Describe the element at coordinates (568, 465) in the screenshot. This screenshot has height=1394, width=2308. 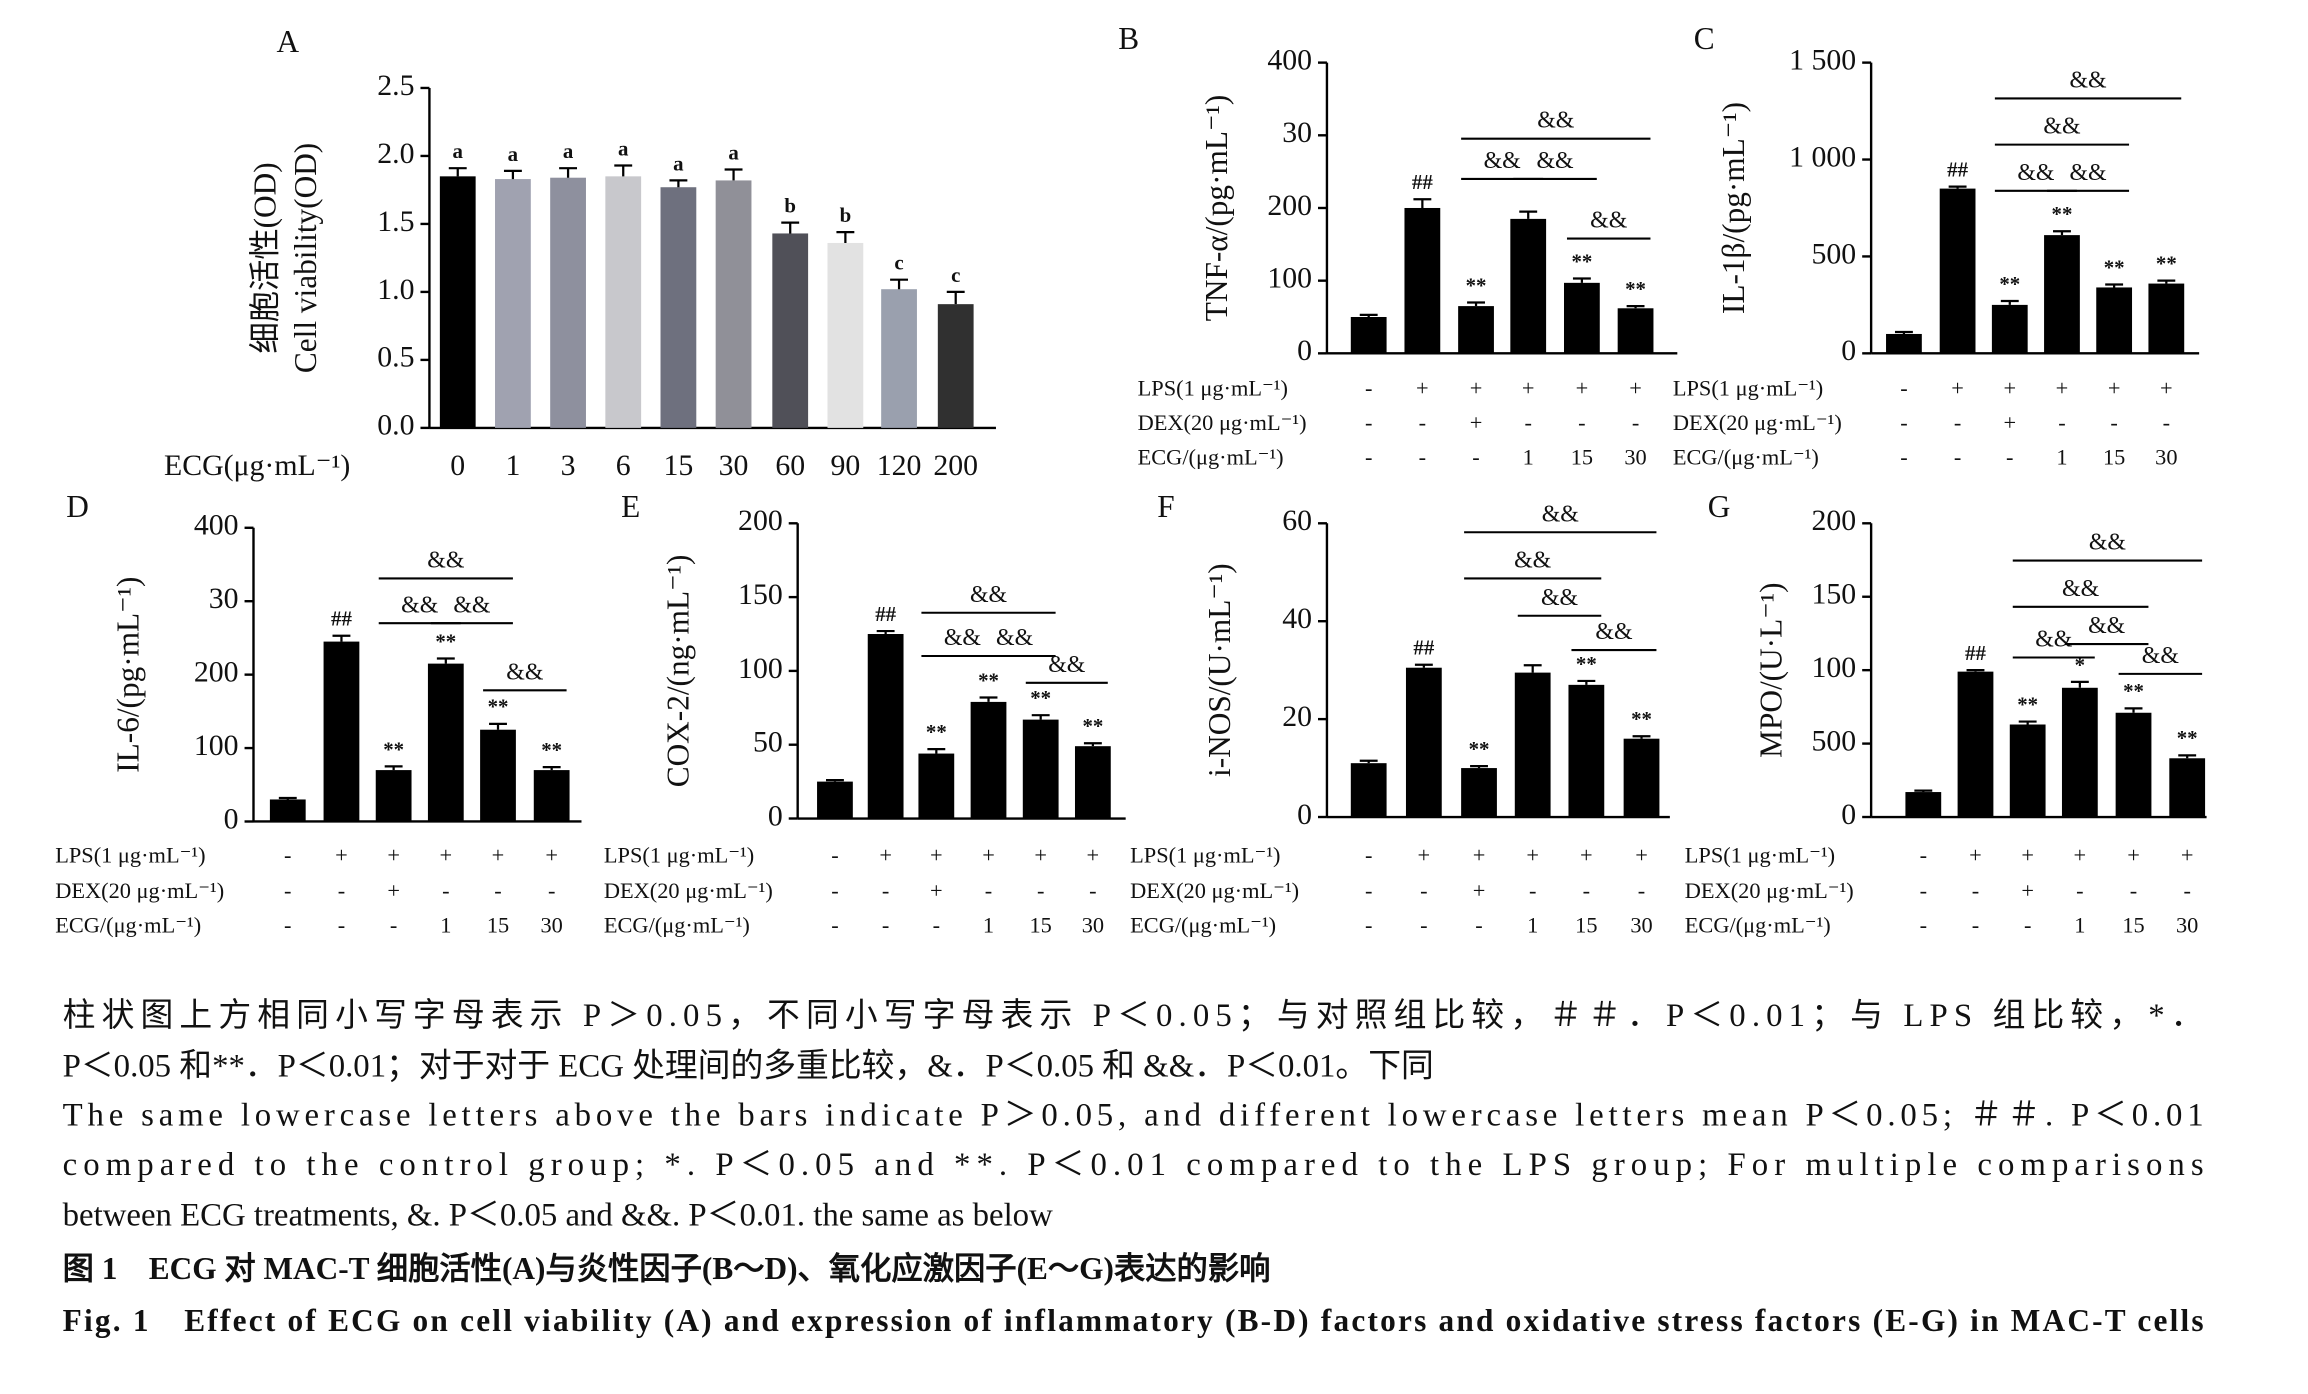
I see `x-tick-label: 3` at that location.